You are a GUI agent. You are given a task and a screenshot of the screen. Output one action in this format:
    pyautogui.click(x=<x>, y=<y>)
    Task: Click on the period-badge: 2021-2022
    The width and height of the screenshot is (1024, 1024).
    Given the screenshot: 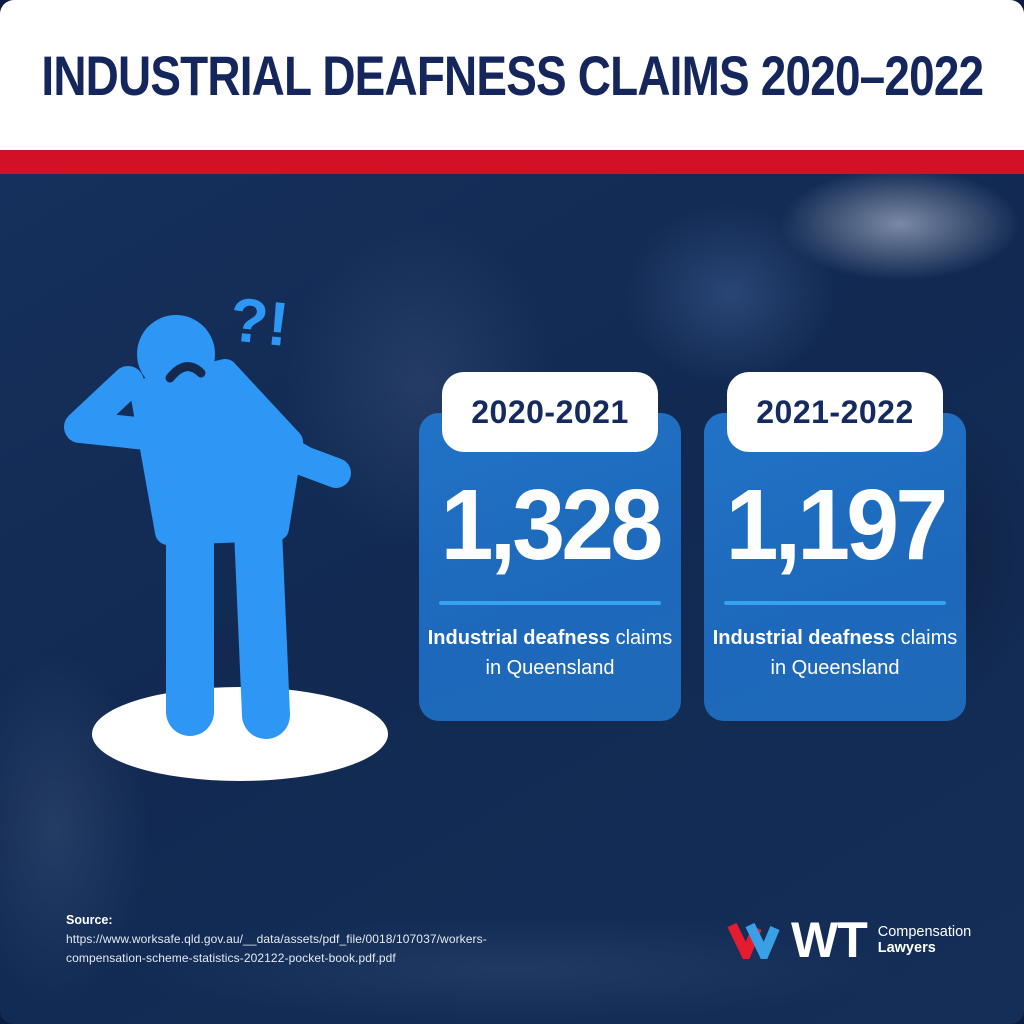 What is the action you would take?
    pyautogui.click(x=835, y=412)
    